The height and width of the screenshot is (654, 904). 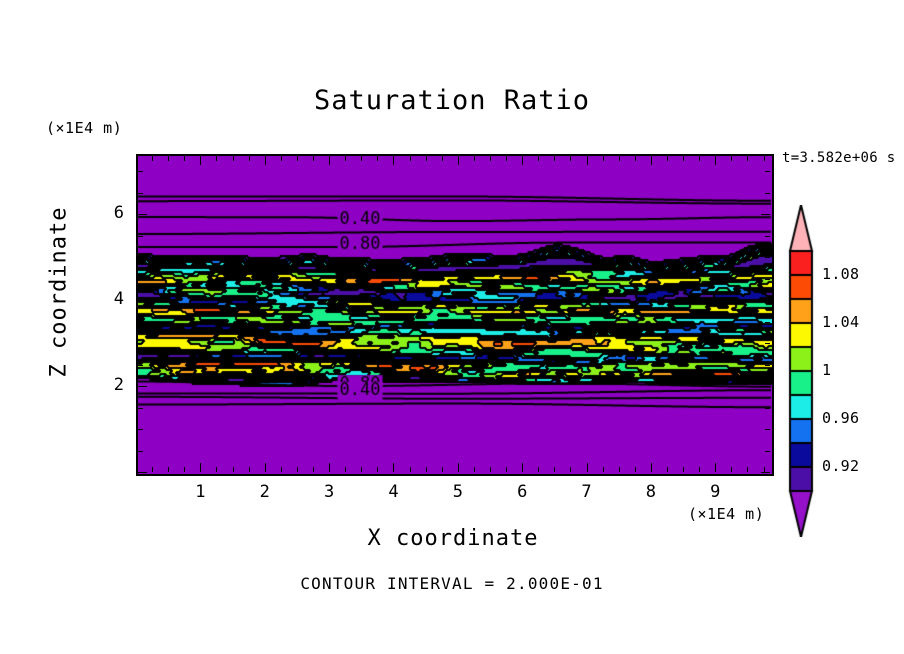 What do you see at coordinates (393, 492) in the screenshot?
I see `x-tick-label: 4` at bounding box center [393, 492].